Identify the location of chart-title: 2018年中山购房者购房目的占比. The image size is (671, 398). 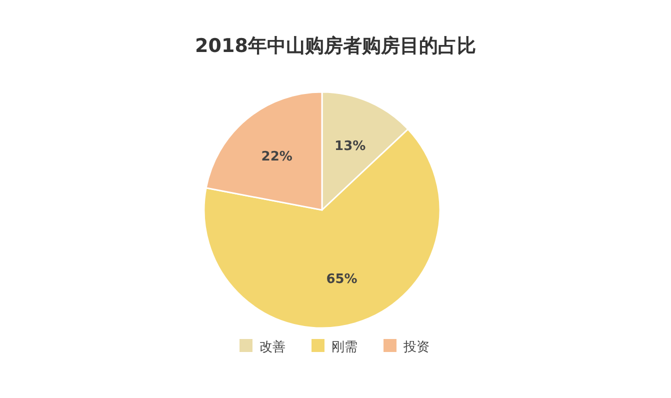
(335, 46).